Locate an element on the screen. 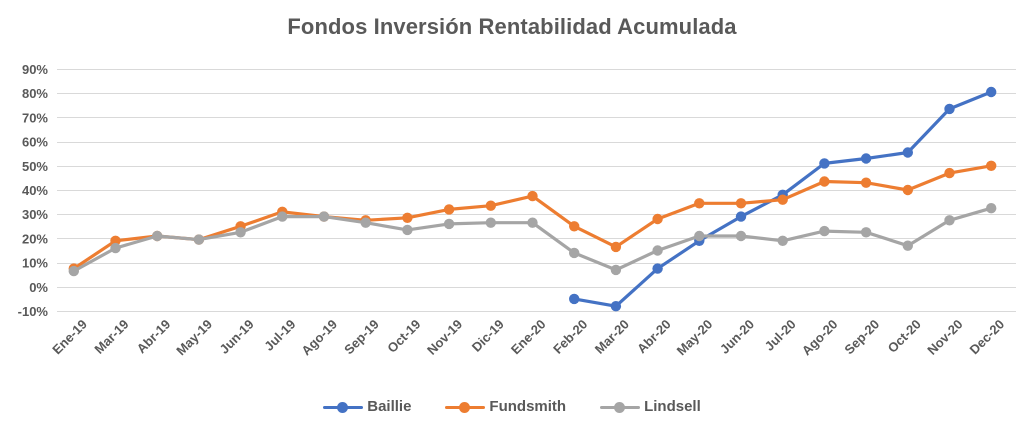  chart-title: Fondos Inversión Rentabilidad Acumulada is located at coordinates (512, 26).